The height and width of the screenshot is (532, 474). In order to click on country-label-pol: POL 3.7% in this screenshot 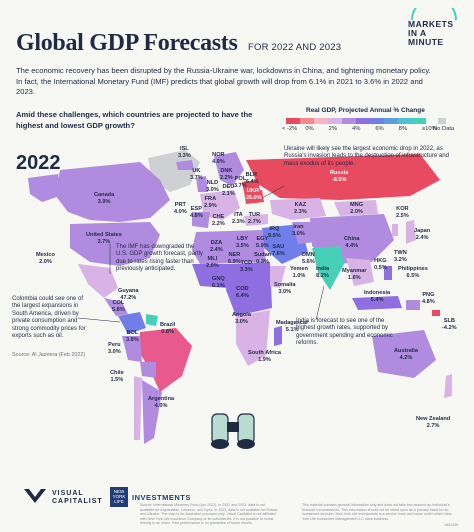, I will do `click(240, 182)`.